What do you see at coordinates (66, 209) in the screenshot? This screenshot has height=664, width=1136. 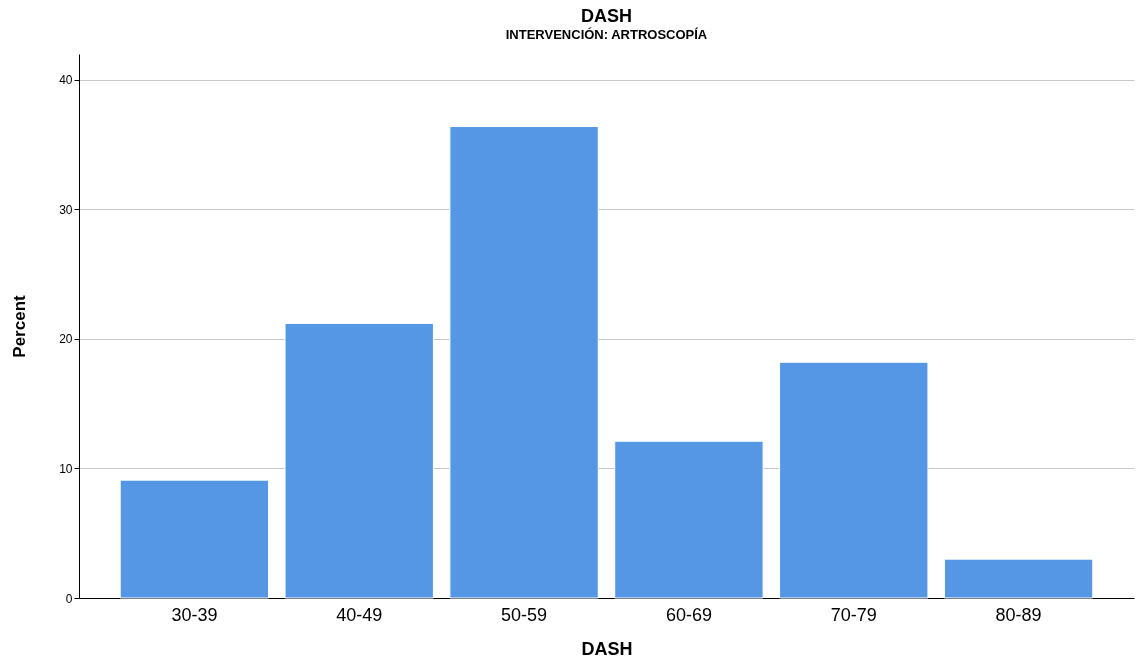 I see `y-tick-label: 30` at bounding box center [66, 209].